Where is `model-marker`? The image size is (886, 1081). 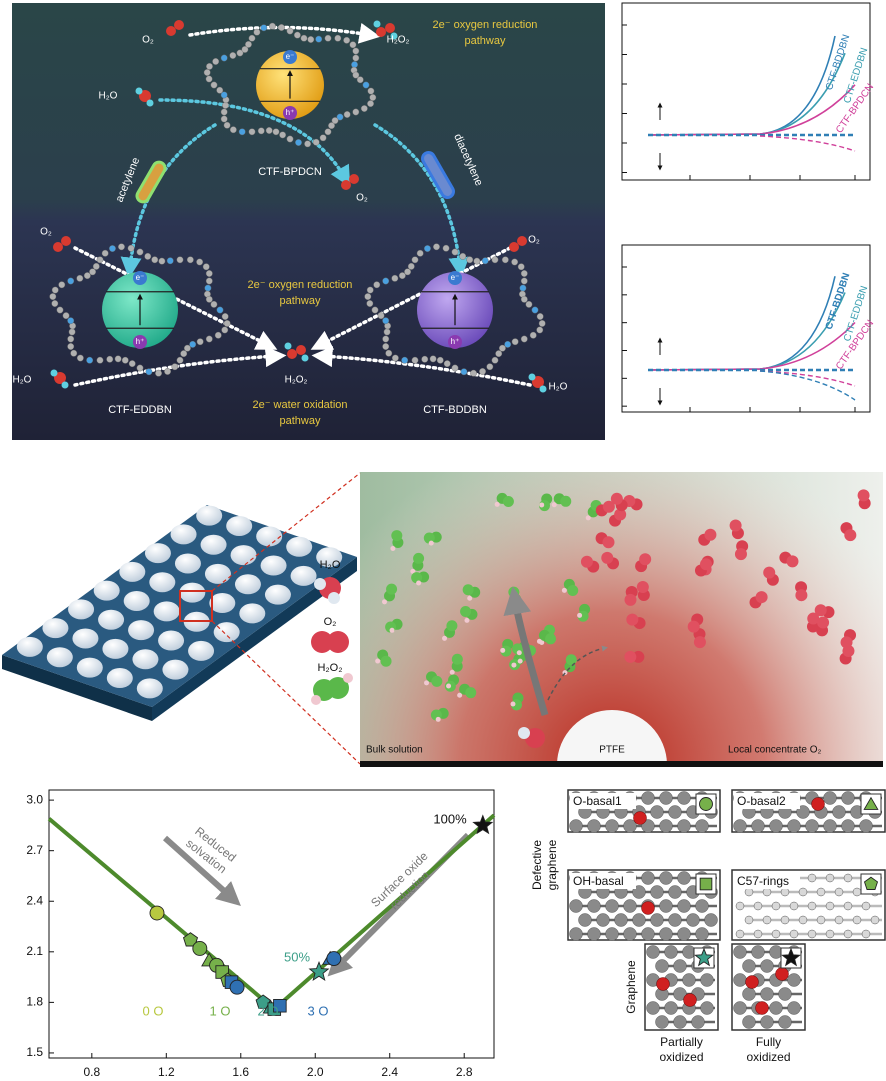
model-marker is located at coordinates (706, 804).